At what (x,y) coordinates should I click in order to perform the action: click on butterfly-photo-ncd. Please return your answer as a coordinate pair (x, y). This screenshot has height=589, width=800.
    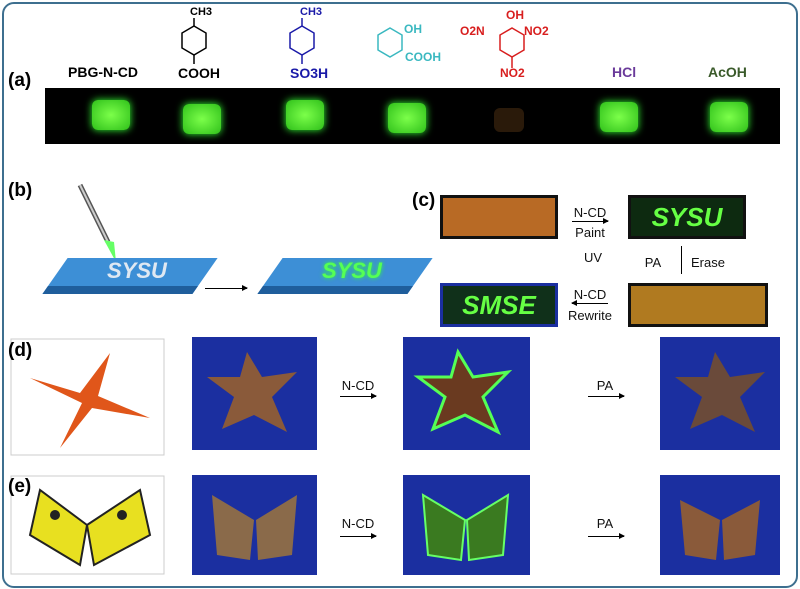
    Looking at the image, I should click on (466, 525).